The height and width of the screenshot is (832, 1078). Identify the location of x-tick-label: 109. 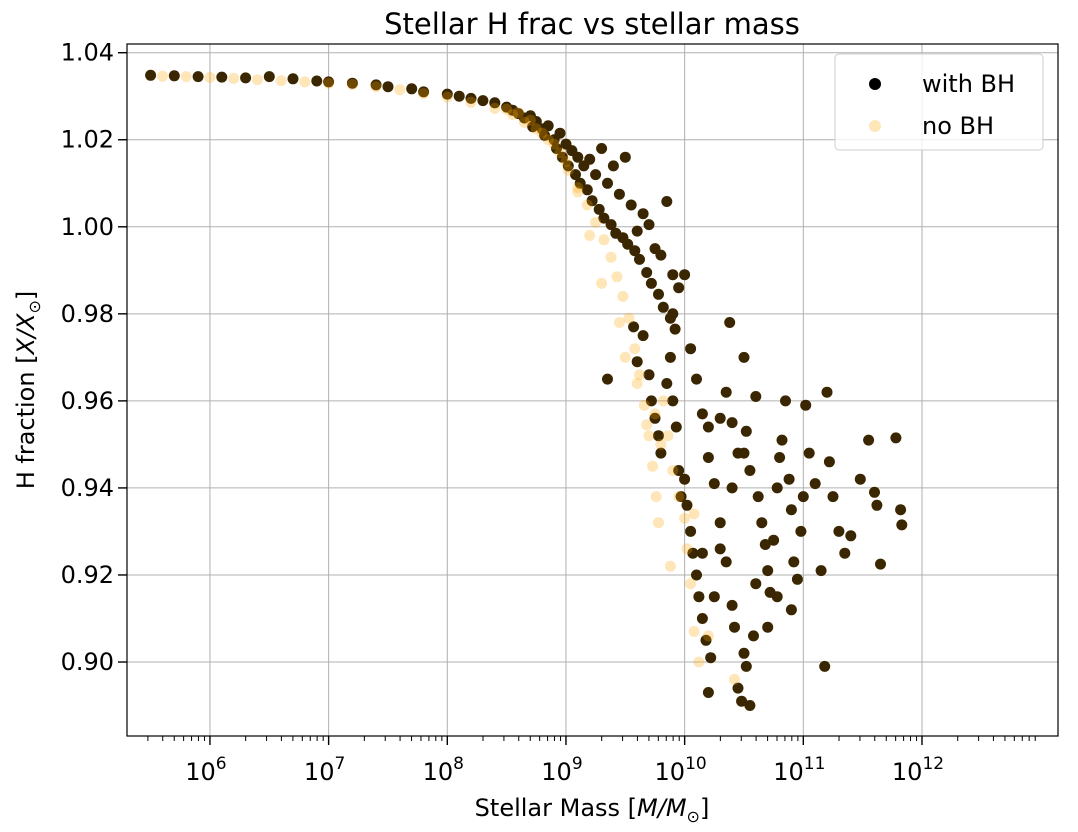
(561, 770).